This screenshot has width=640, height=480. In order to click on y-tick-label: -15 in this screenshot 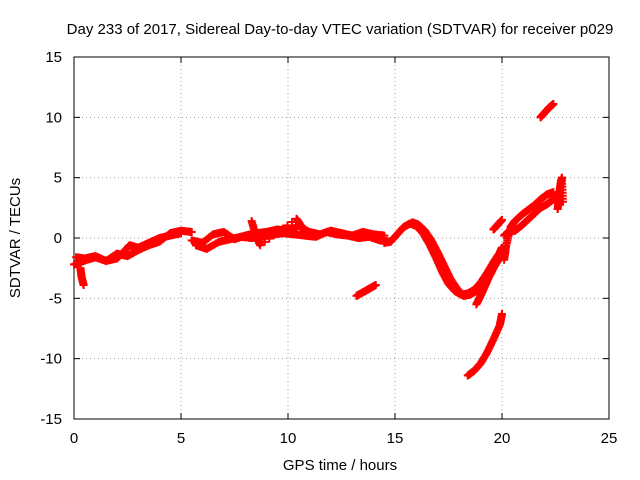, I will do `click(51, 419)`.